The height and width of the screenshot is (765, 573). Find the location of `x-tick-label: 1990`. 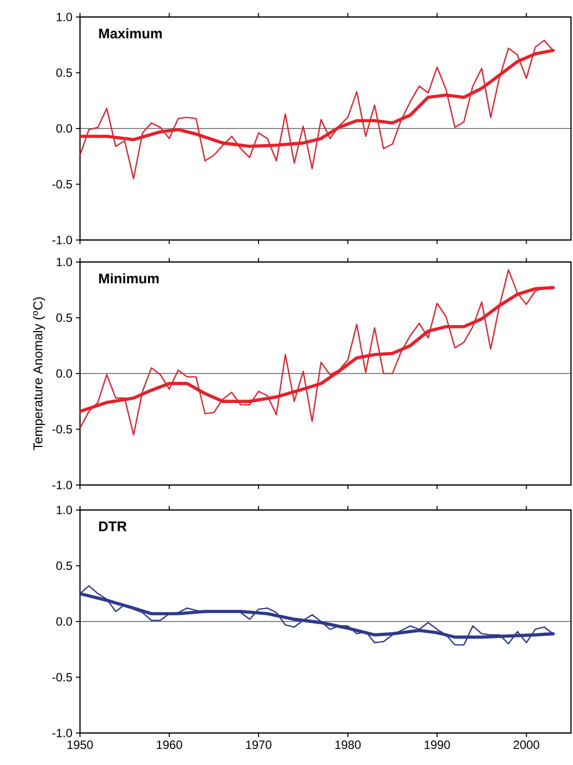

x-tick-label: 1990 is located at coordinates (437, 744).